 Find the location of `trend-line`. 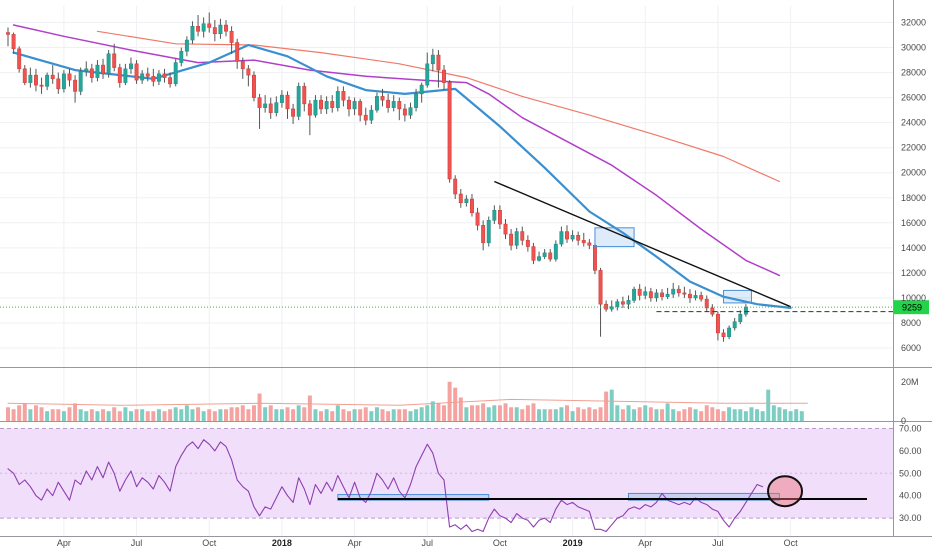

trend-line is located at coordinates (642, 244).